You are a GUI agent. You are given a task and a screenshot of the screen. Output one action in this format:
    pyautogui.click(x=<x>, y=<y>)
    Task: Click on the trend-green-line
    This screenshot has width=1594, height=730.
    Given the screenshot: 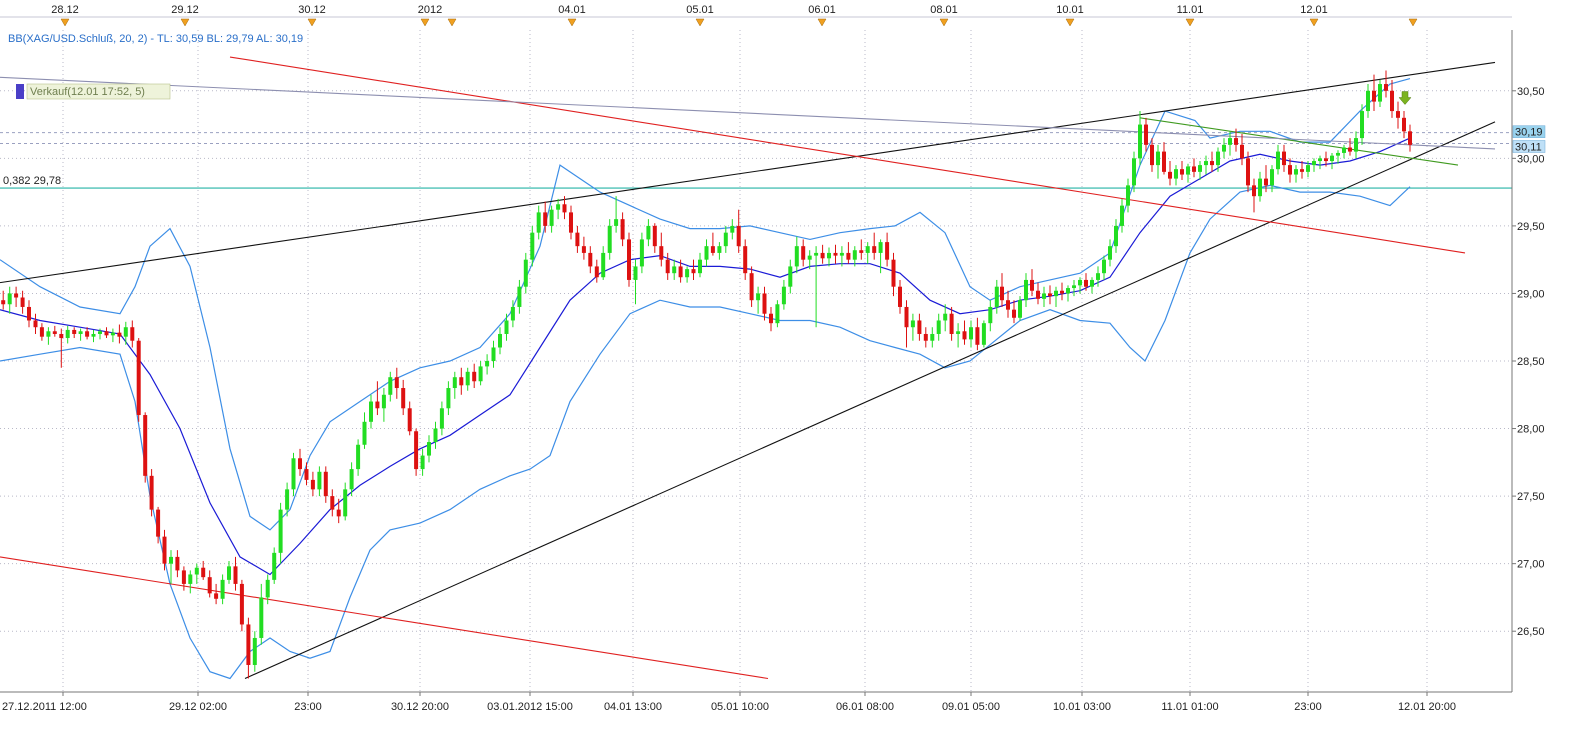 What is the action you would take?
    pyautogui.click(x=1299, y=141)
    